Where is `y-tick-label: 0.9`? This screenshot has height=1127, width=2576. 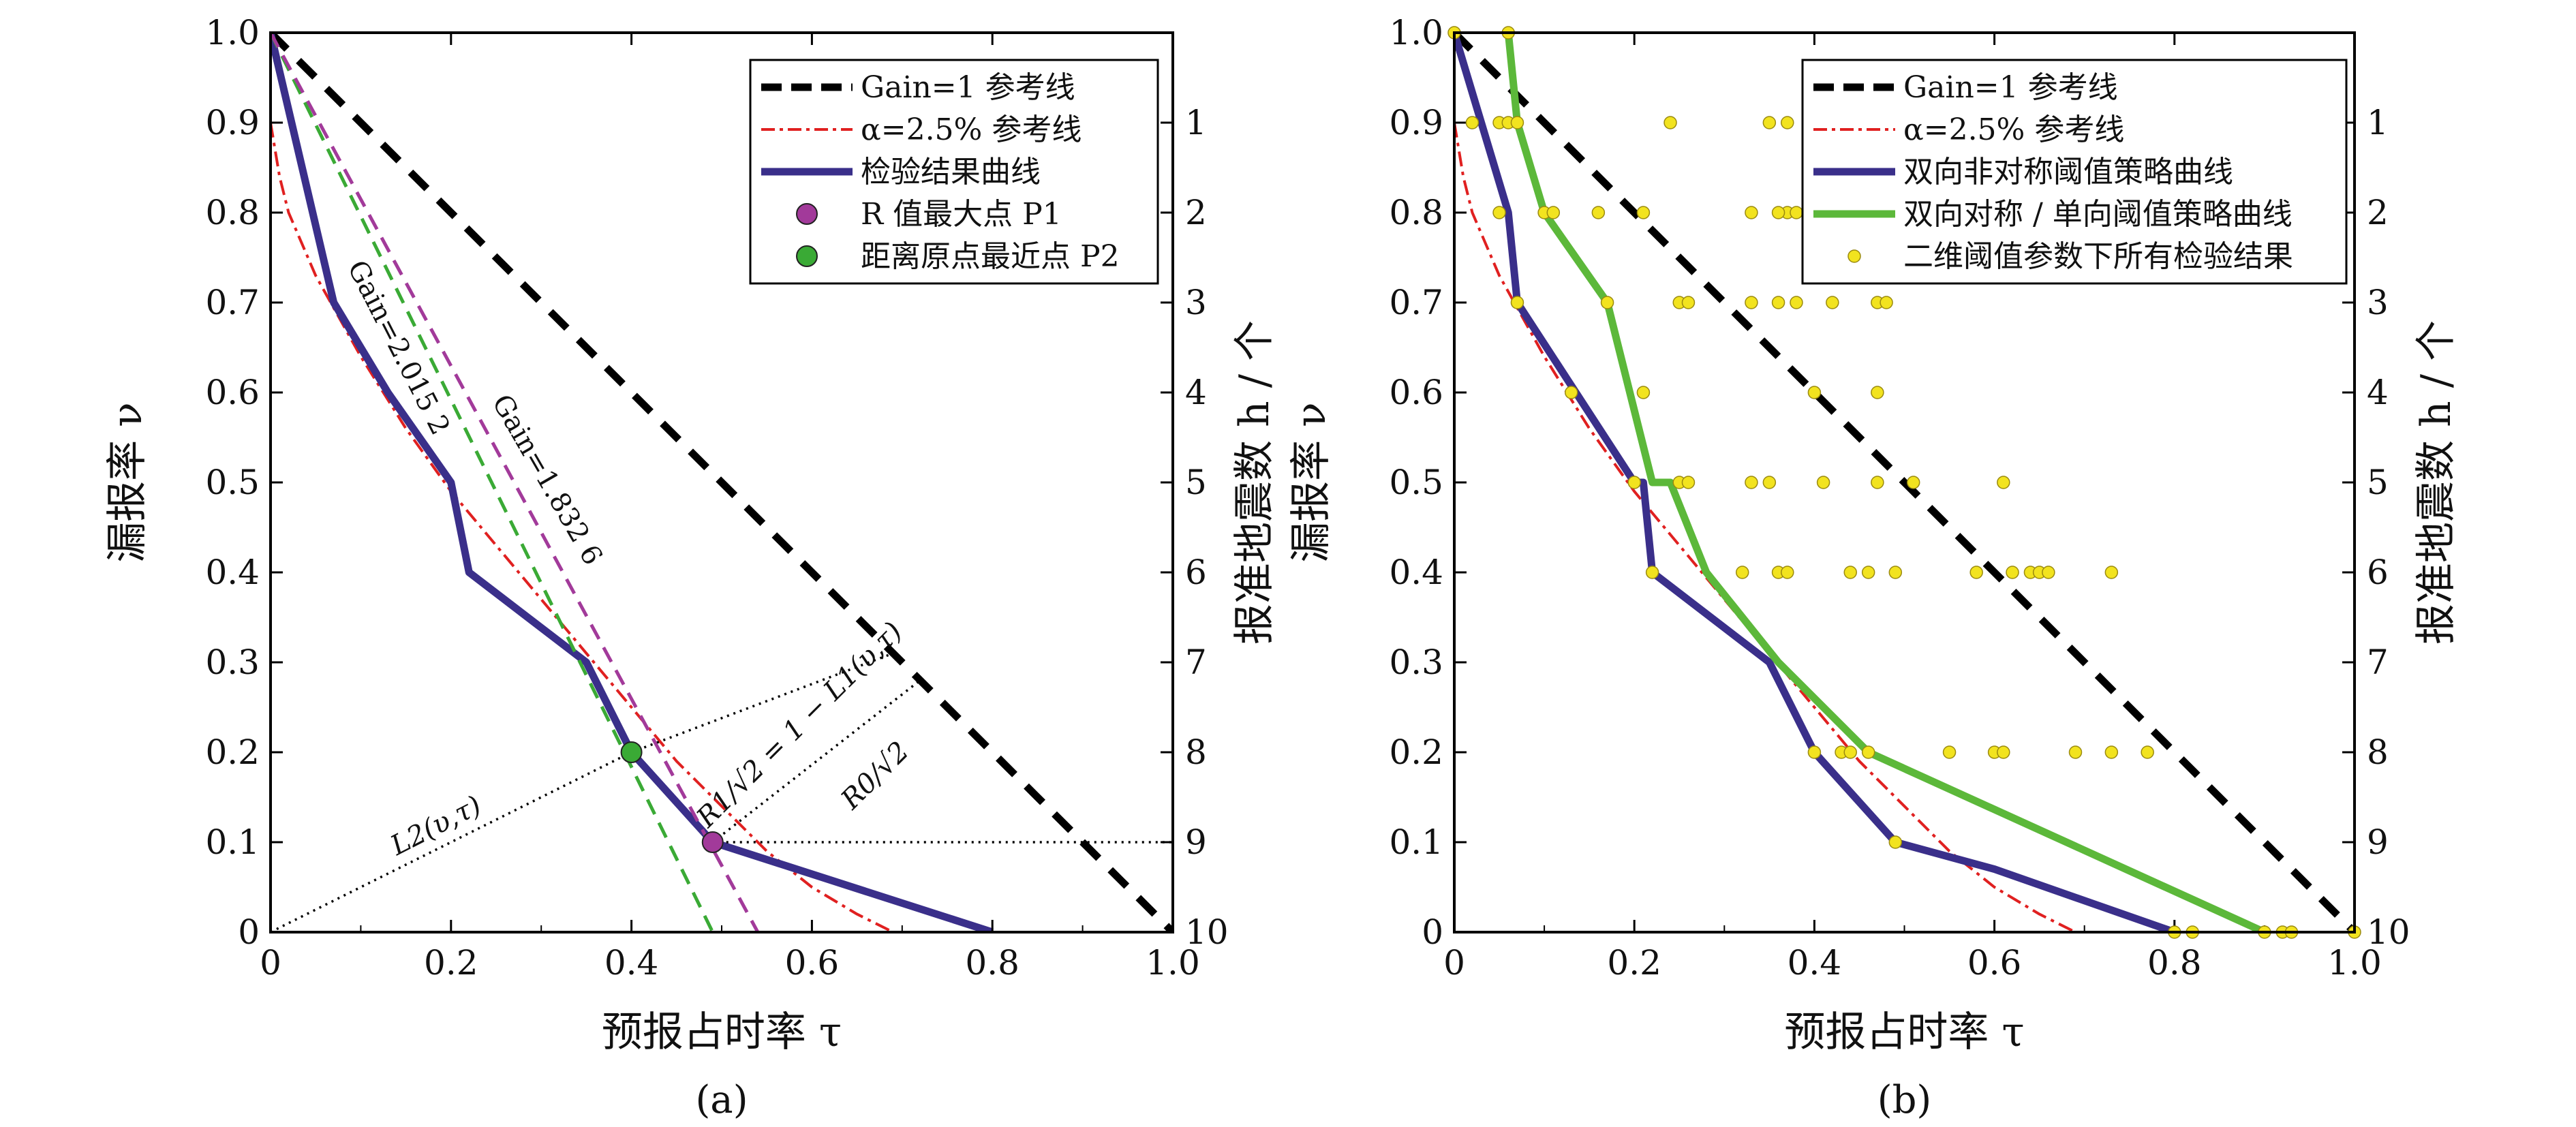
y-tick-label: 0.9 is located at coordinates (1416, 122).